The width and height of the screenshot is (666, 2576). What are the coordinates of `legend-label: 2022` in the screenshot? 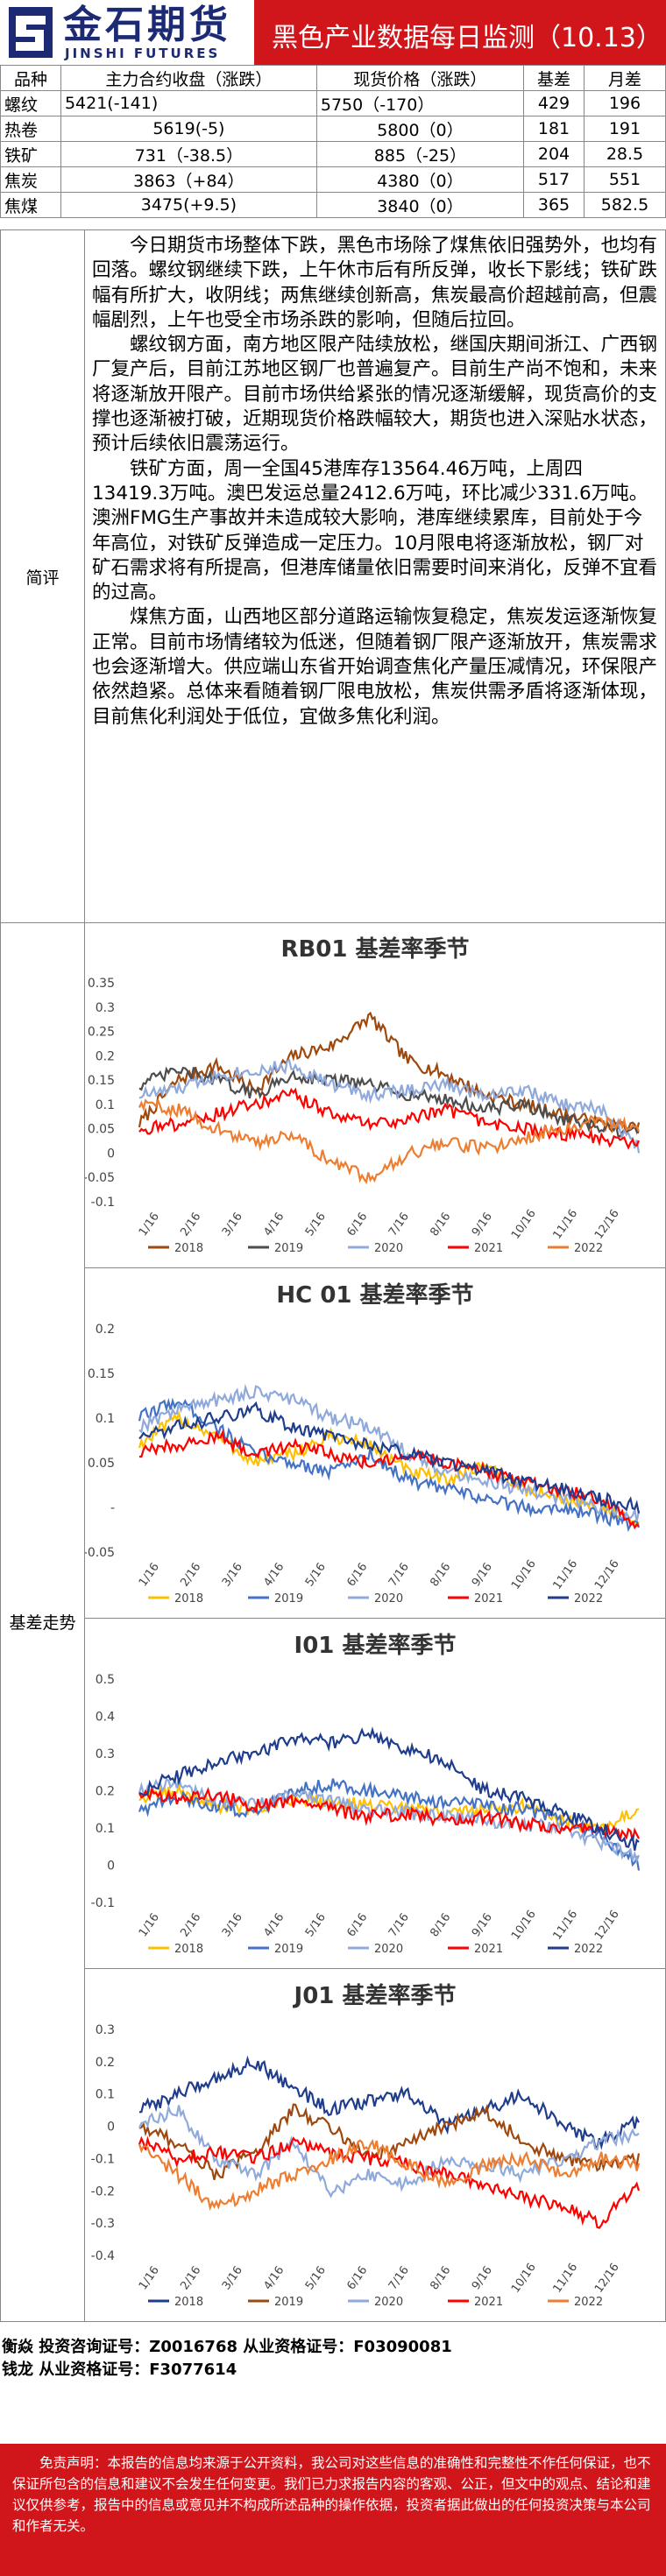 It's located at (588, 2302).